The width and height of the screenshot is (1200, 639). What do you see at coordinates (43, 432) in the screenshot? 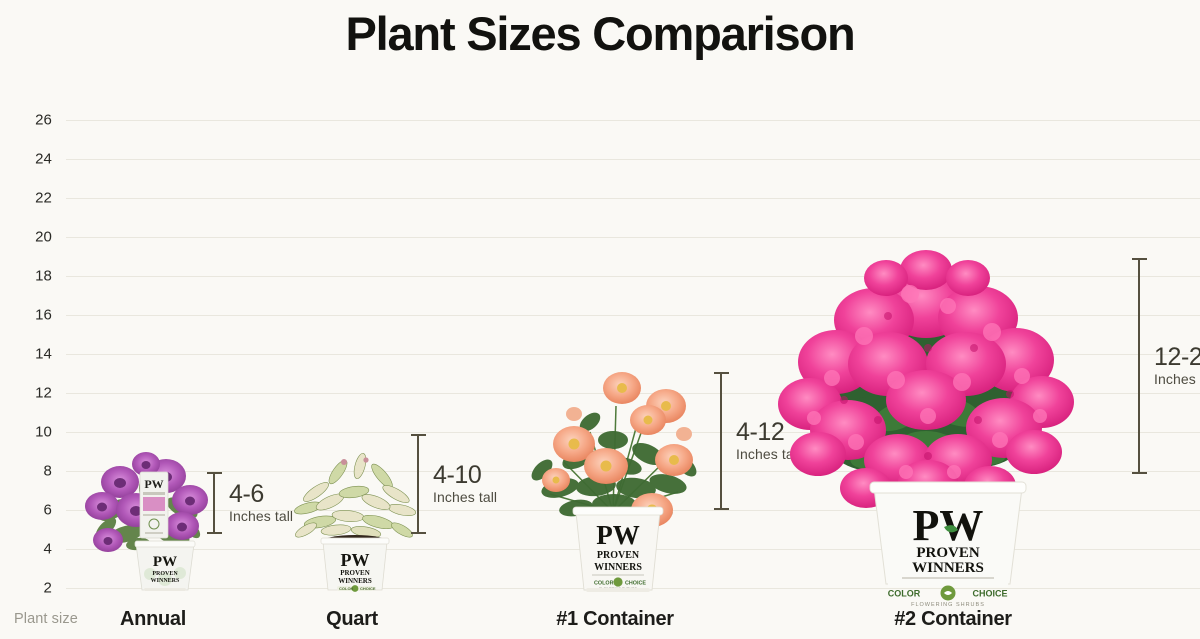
I see `y-tick-10: 10` at bounding box center [43, 432].